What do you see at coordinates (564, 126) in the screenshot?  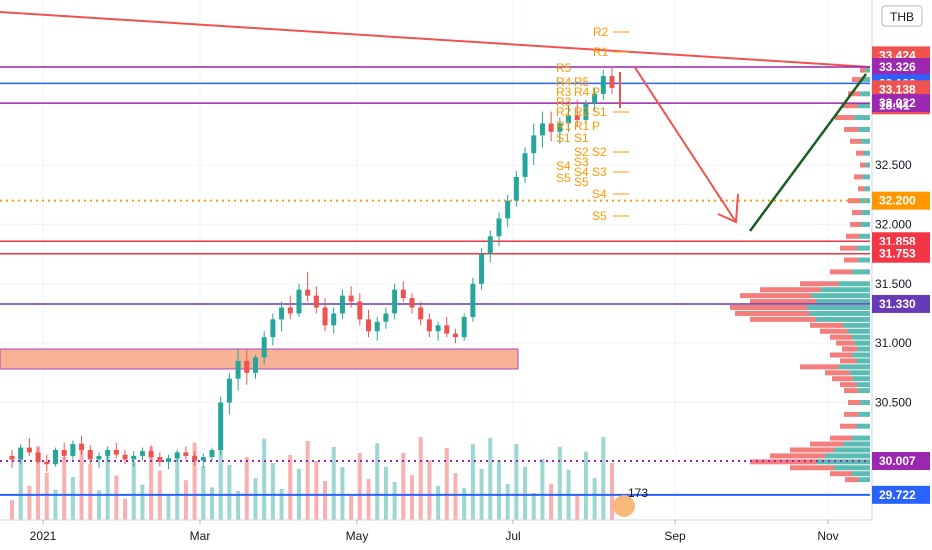 I see `pivot-label: R1` at bounding box center [564, 126].